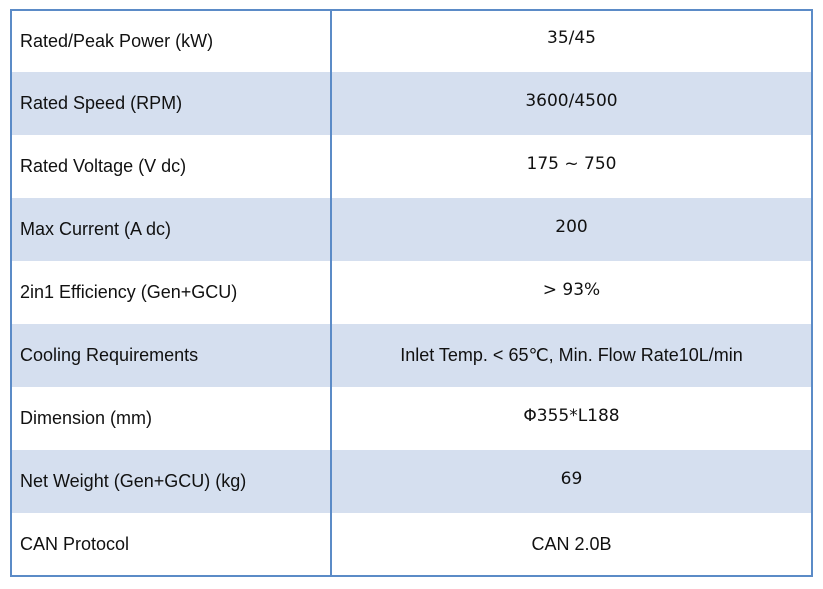  I want to click on row-value: 69, so click(571, 478).